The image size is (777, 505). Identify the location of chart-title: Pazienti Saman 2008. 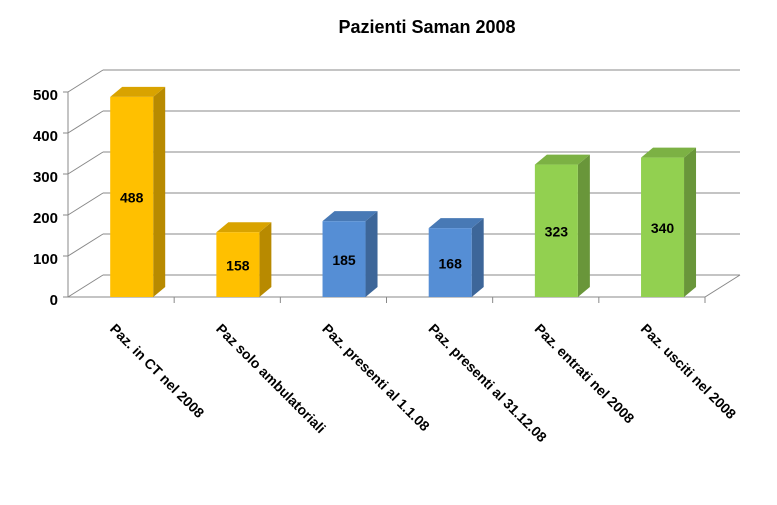
(426, 27).